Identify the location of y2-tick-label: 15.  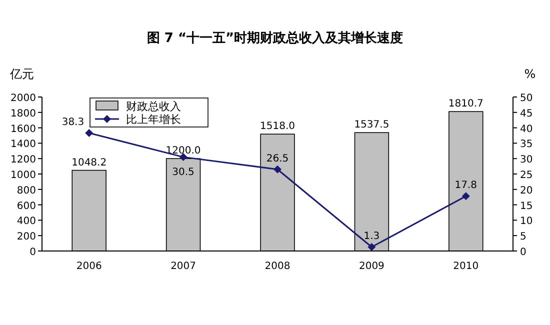
(526, 206).